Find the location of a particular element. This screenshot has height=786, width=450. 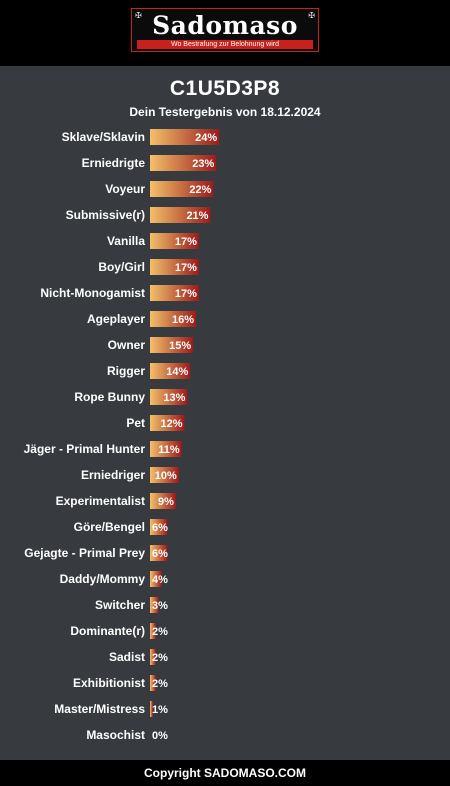

category-label: Sklave/Sklavin is located at coordinates (103, 137).